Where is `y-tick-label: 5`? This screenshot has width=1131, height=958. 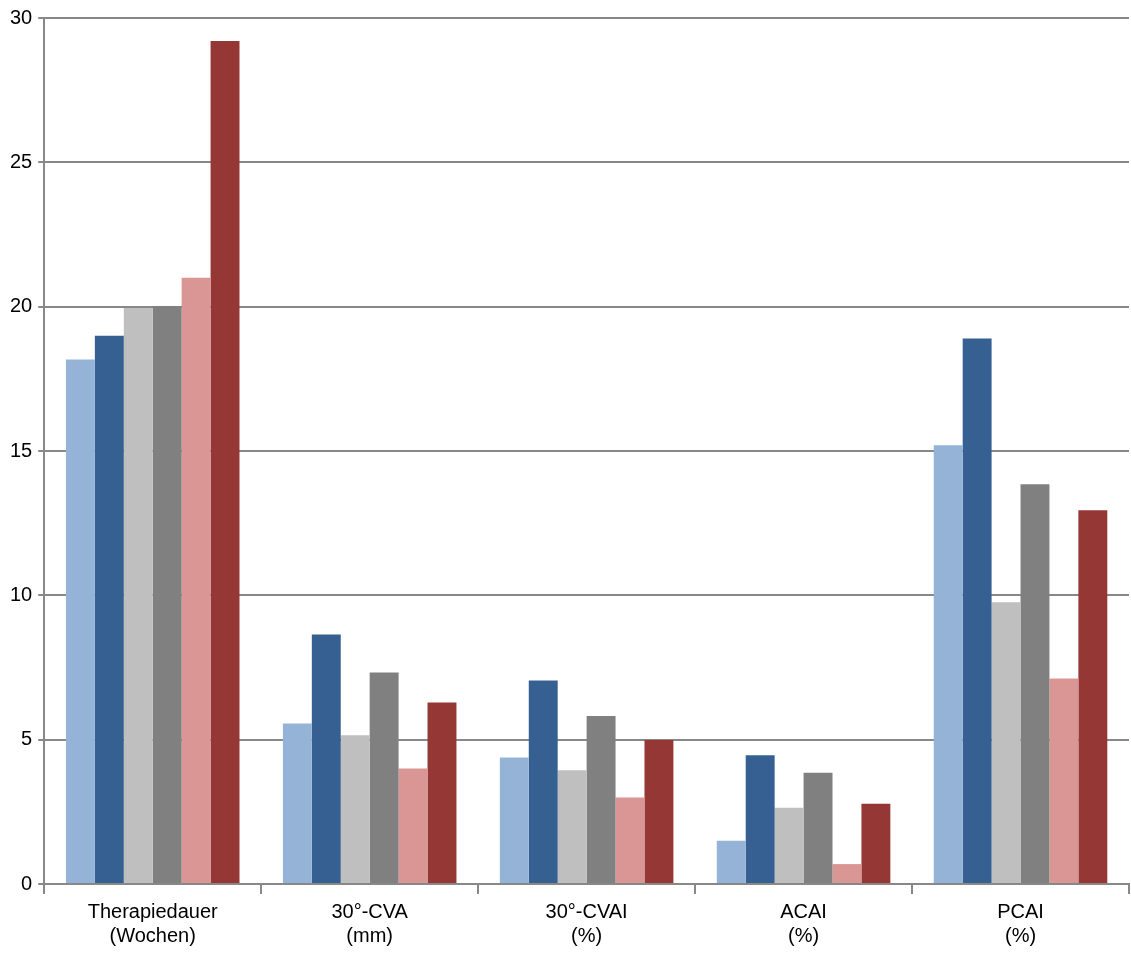 y-tick-label: 5 is located at coordinates (27, 738).